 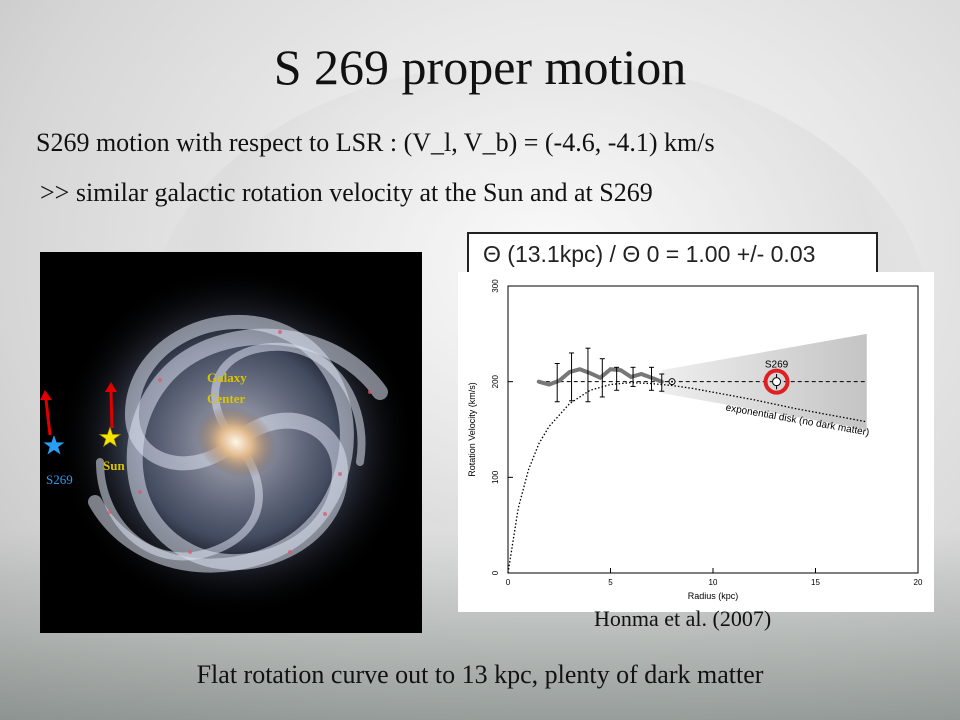 I want to click on x-tick-label: 15, so click(x=815, y=582).